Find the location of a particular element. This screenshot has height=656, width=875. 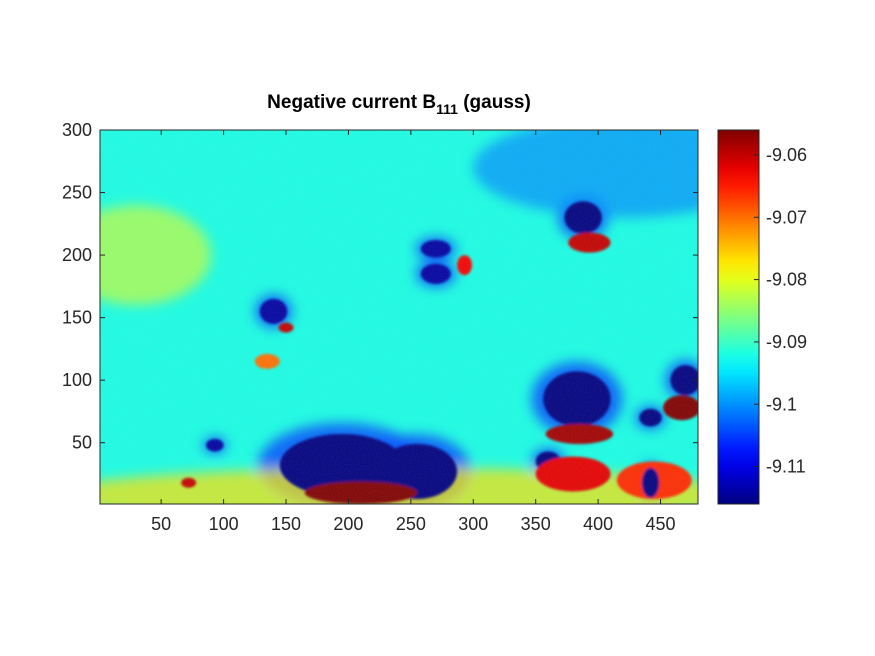

x-tick-label: 350 is located at coordinates (536, 524).